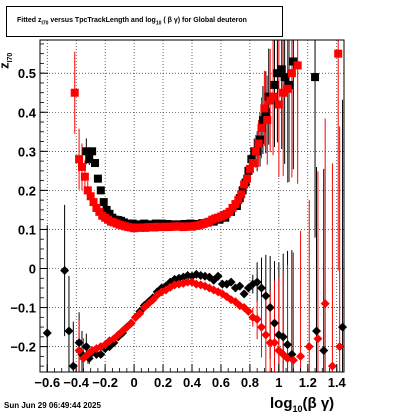 Image resolution: width=400 pixels, height=414 pixels. What do you see at coordinates (133, 382) in the screenshot?
I see `x-tick-label: 0` at bounding box center [133, 382].